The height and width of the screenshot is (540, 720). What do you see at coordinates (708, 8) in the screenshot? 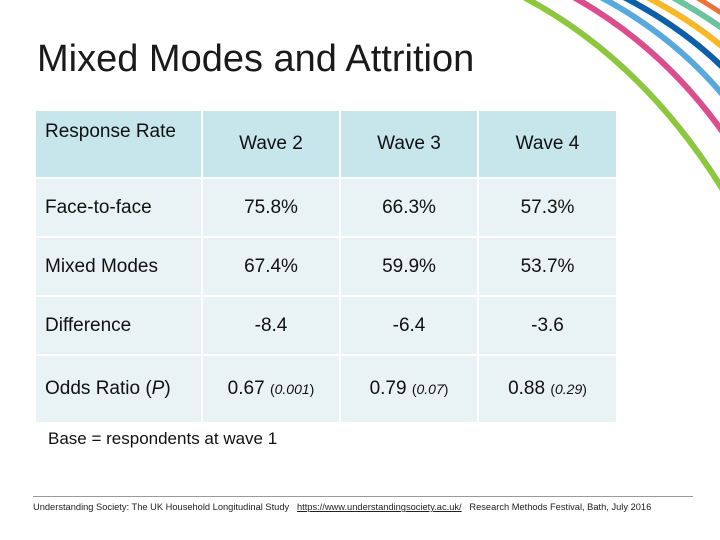
I see `arc-orange` at bounding box center [708, 8].